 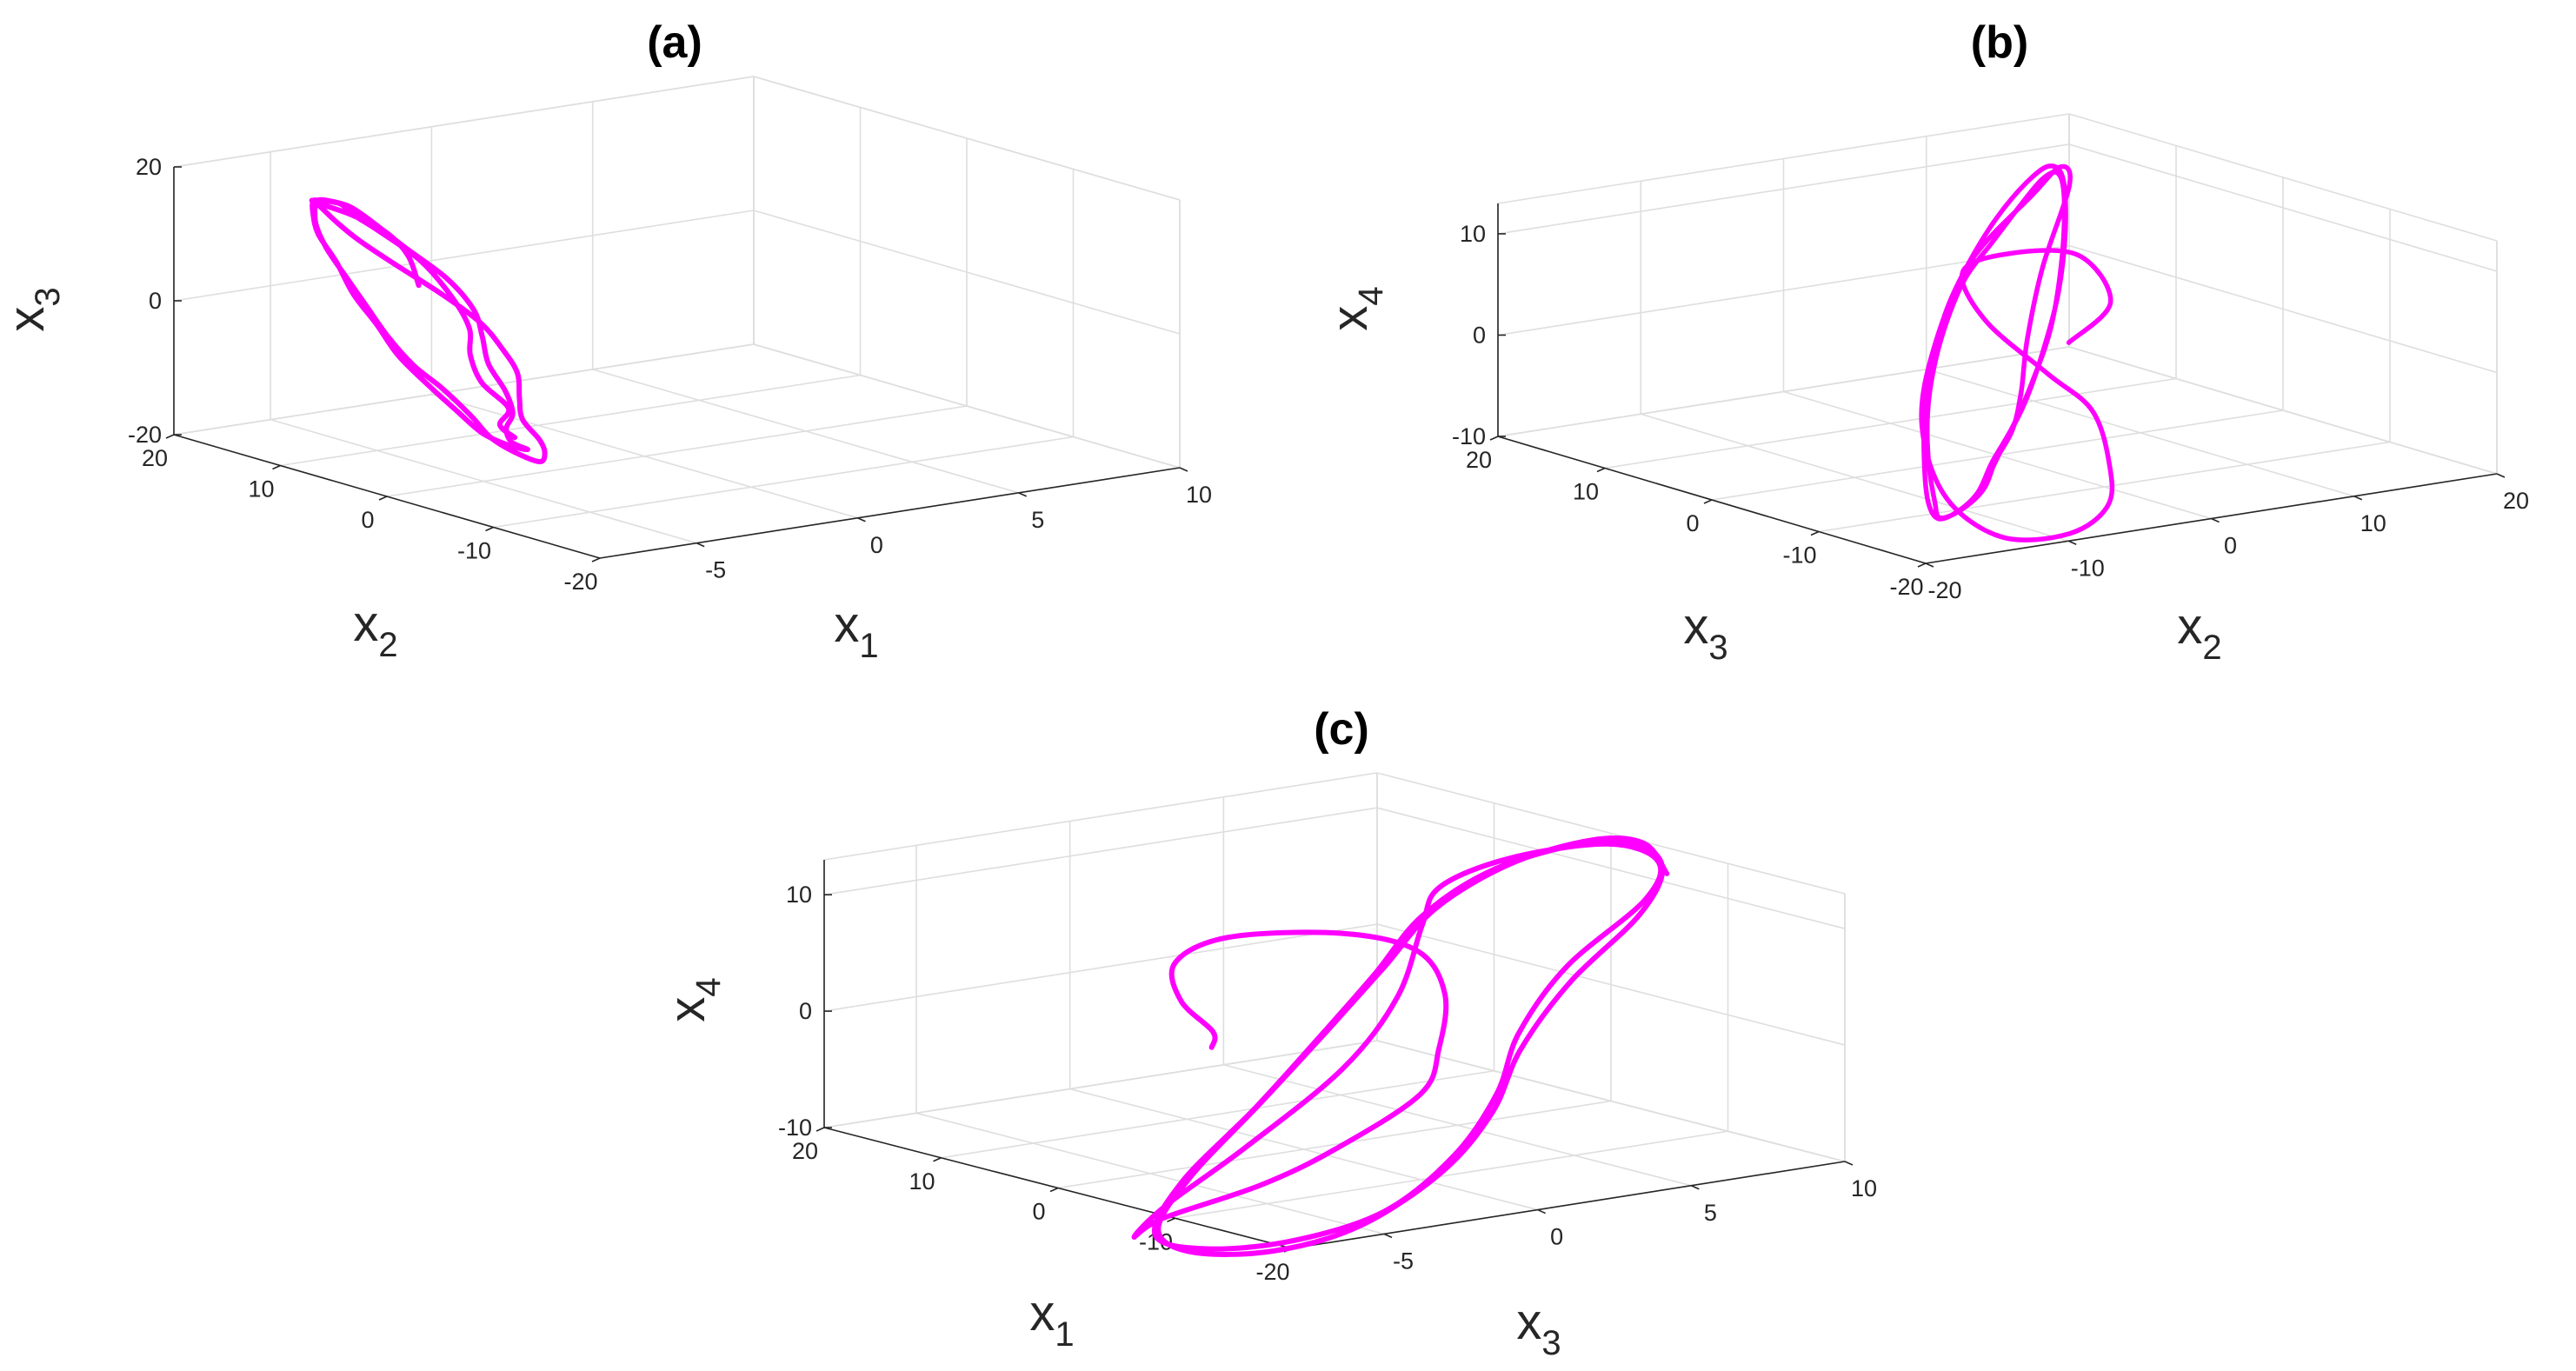 What do you see at coordinates (2516, 501) in the screenshot?
I see `x-tick-label: 20` at bounding box center [2516, 501].